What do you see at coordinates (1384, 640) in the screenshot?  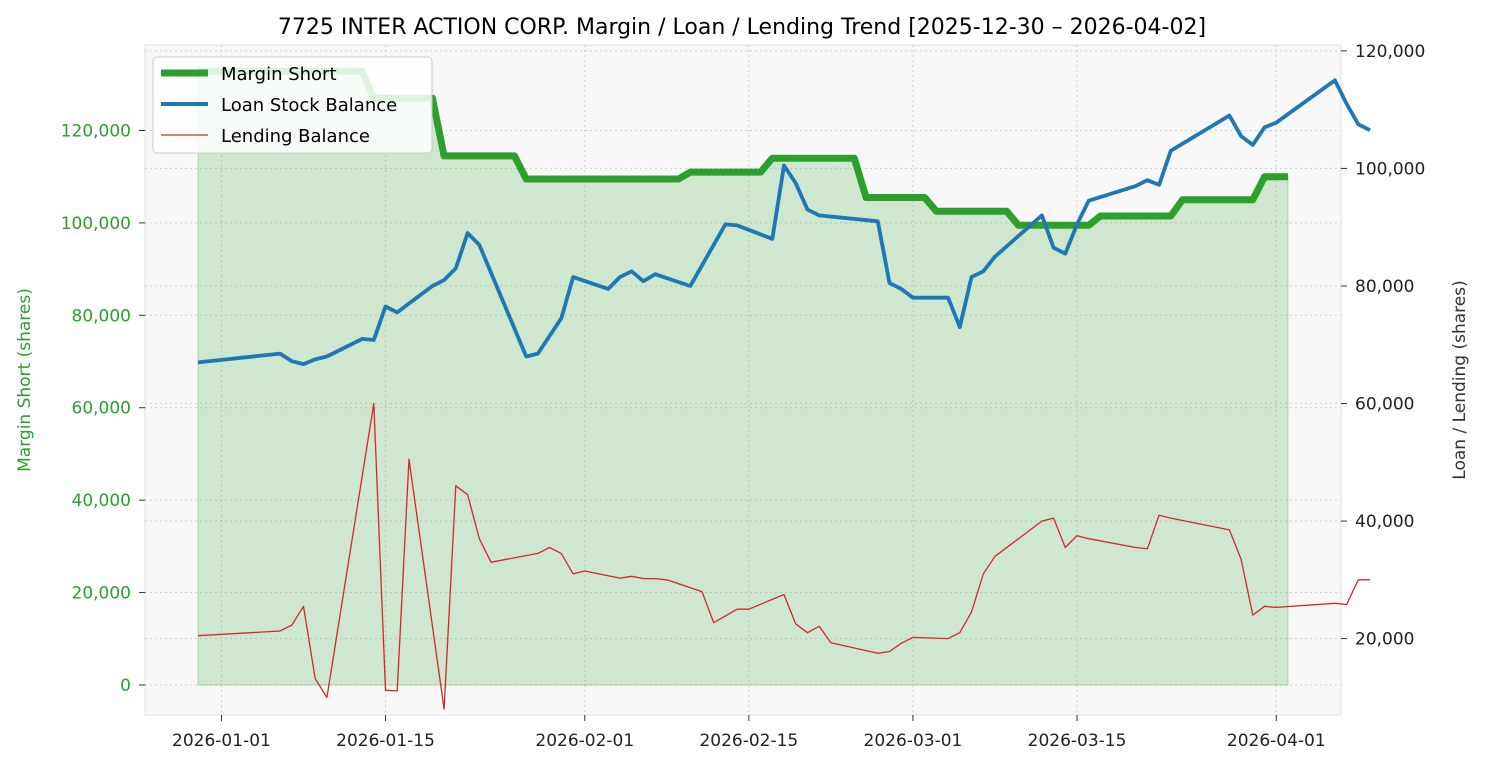 I see `right-axis-tick-label: 20,000` at bounding box center [1384, 640].